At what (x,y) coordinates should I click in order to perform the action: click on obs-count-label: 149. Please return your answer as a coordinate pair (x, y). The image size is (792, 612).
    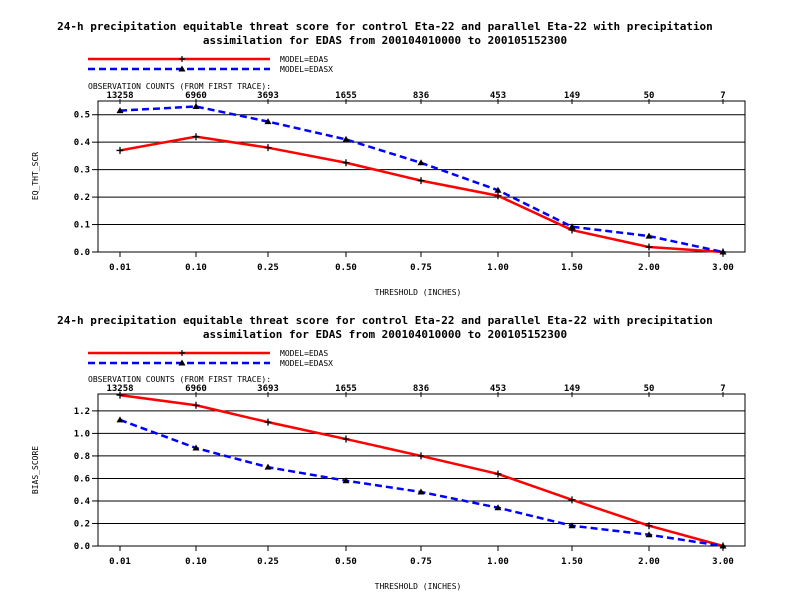
    Looking at the image, I should click on (572, 389).